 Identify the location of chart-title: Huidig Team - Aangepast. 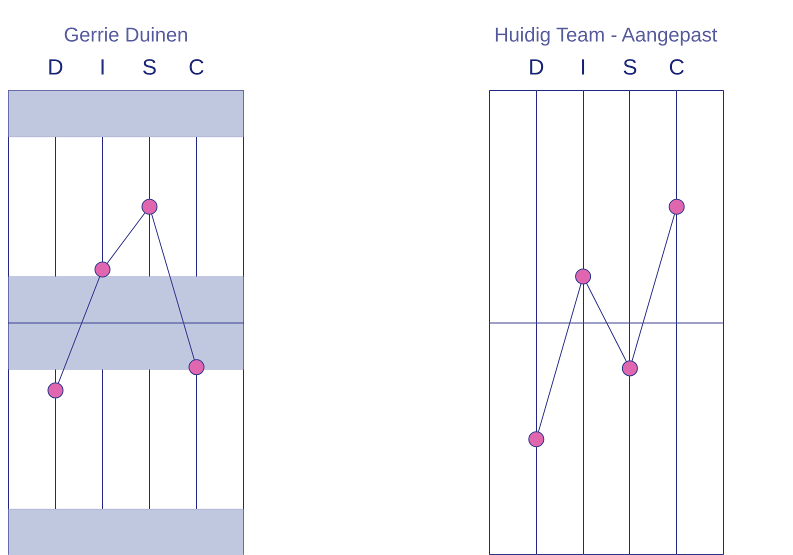
(606, 35).